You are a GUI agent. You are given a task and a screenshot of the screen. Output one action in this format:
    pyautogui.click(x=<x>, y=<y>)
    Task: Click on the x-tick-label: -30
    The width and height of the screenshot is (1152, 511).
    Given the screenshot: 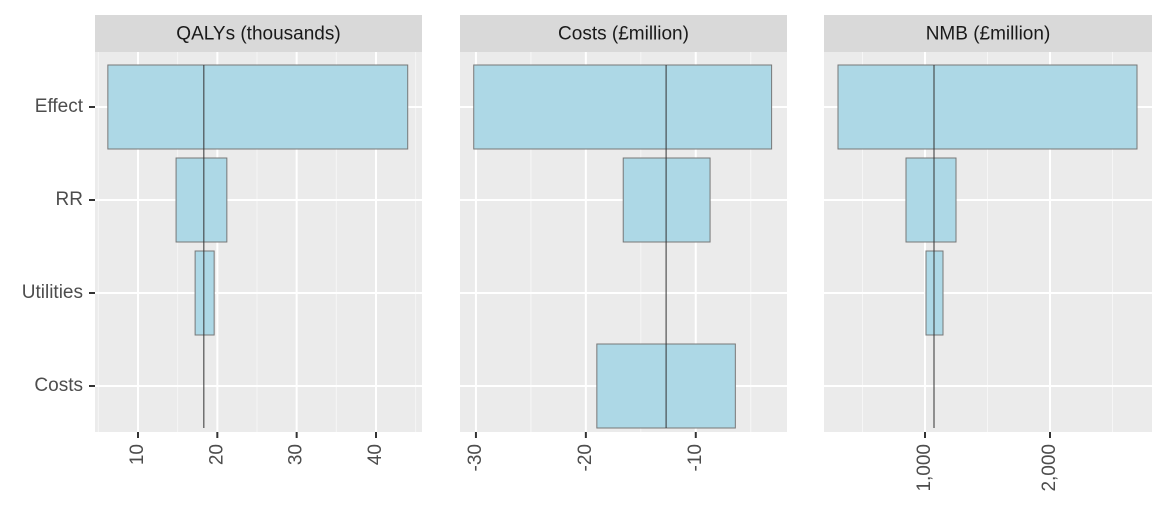 What is the action you would take?
    pyautogui.click(x=475, y=457)
    